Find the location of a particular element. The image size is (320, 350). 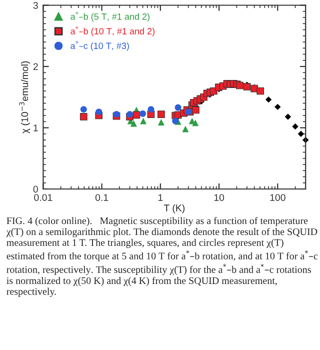

legend-label: a$^{*}$–b (10 T, #1 and 2) is located at coordinates (112, 31).